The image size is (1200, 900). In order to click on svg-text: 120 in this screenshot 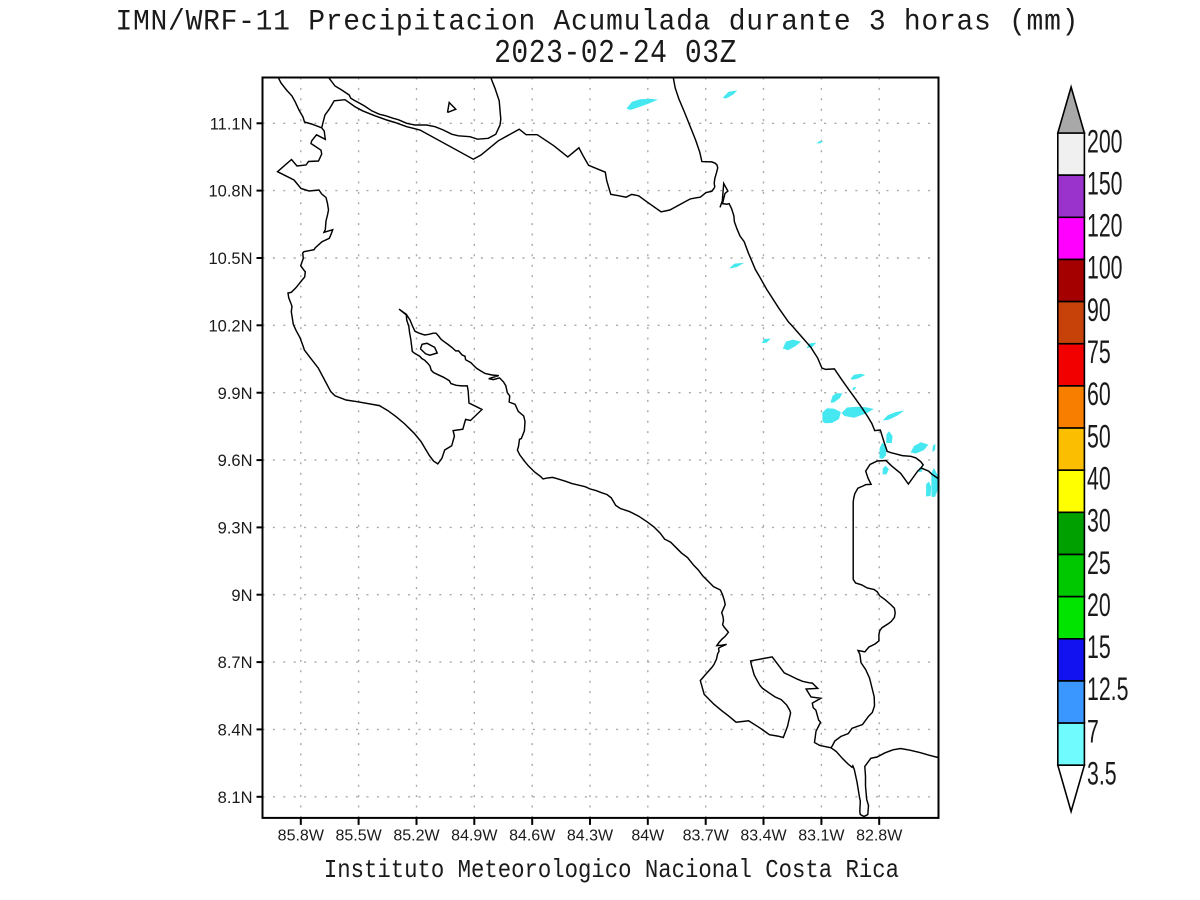, I will do `click(1105, 225)`.